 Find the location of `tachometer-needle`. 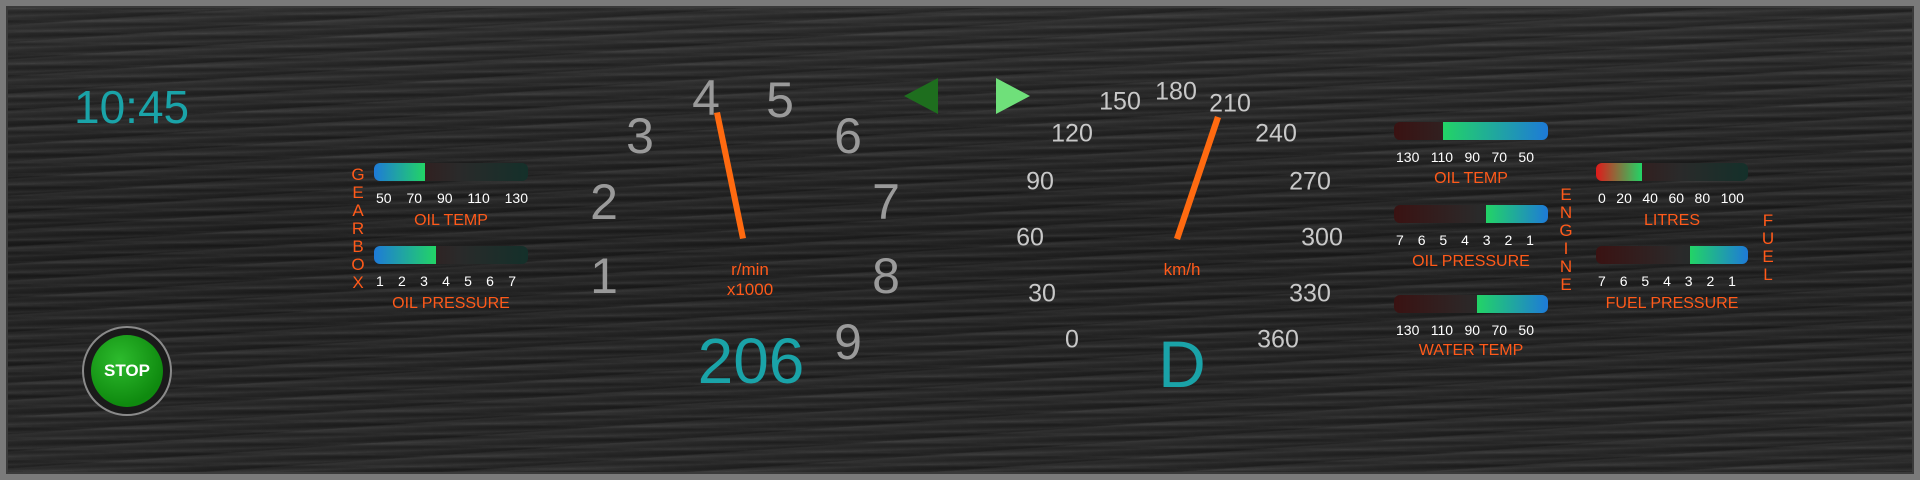

tachometer-needle is located at coordinates (730, 175).